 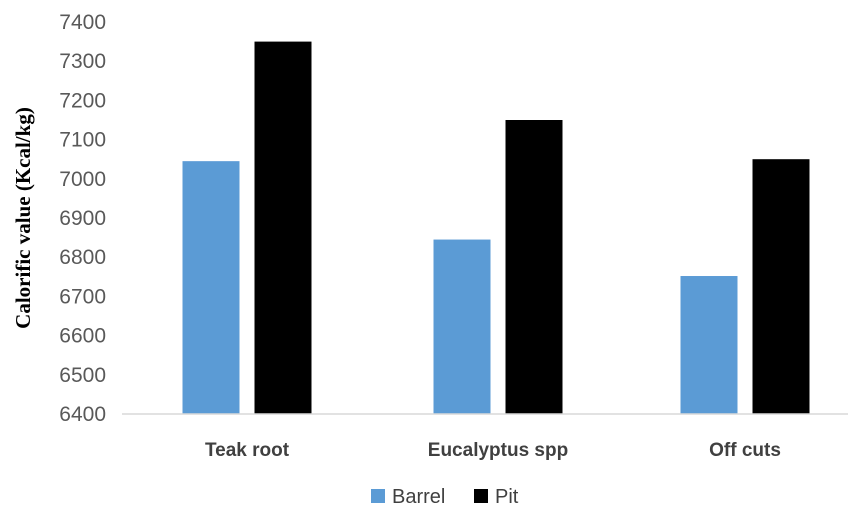 I want to click on y-tick-label: 7300, so click(x=82, y=61).